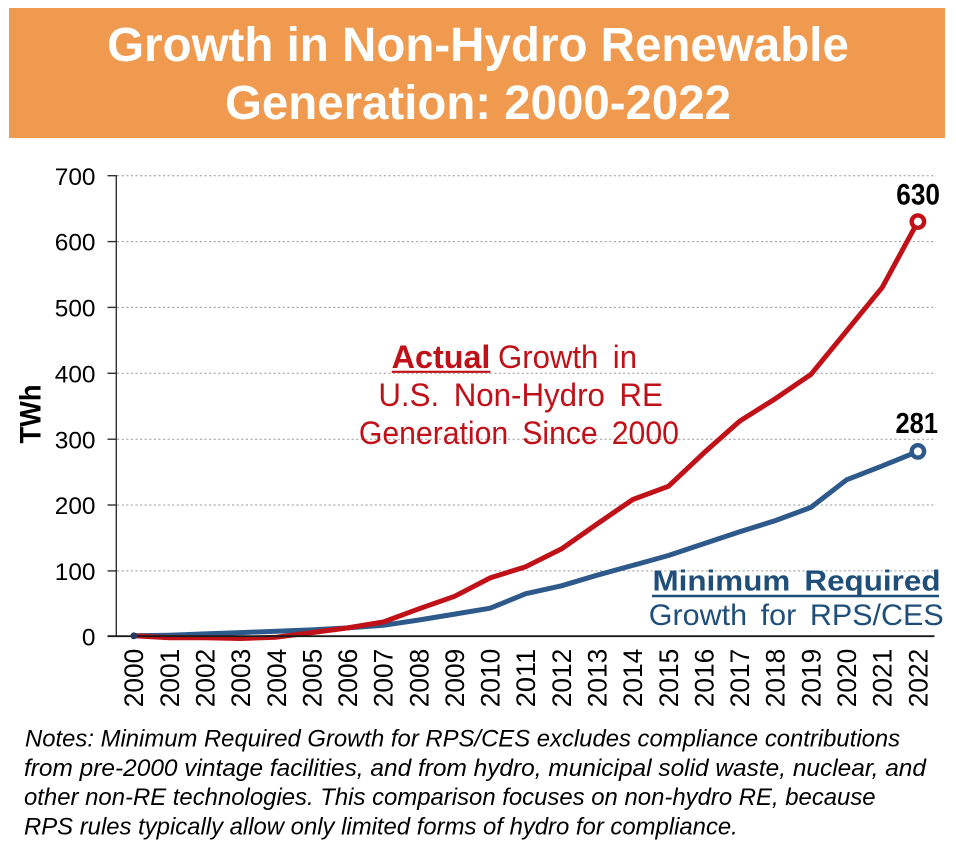 This screenshot has width=956, height=850. Describe the element at coordinates (491, 678) in the screenshot. I see `svg-text: 2010` at that location.